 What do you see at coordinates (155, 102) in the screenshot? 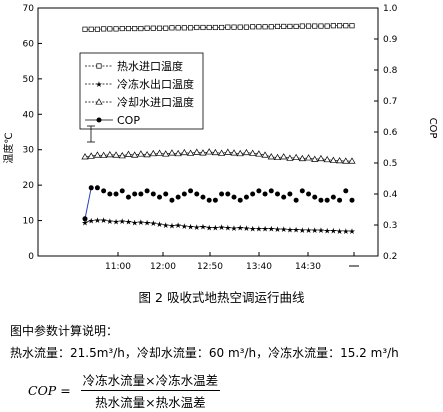
I see `legend-label: 冷却水进口温度` at bounding box center [155, 102].